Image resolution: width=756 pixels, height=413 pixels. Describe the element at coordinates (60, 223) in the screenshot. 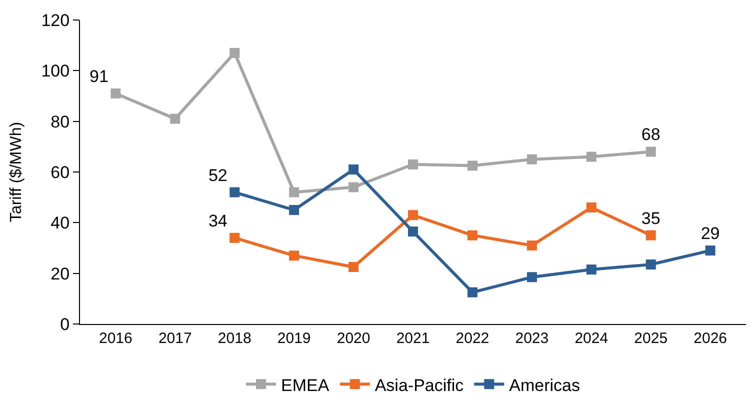

I see `y-tick-label: 40` at that location.